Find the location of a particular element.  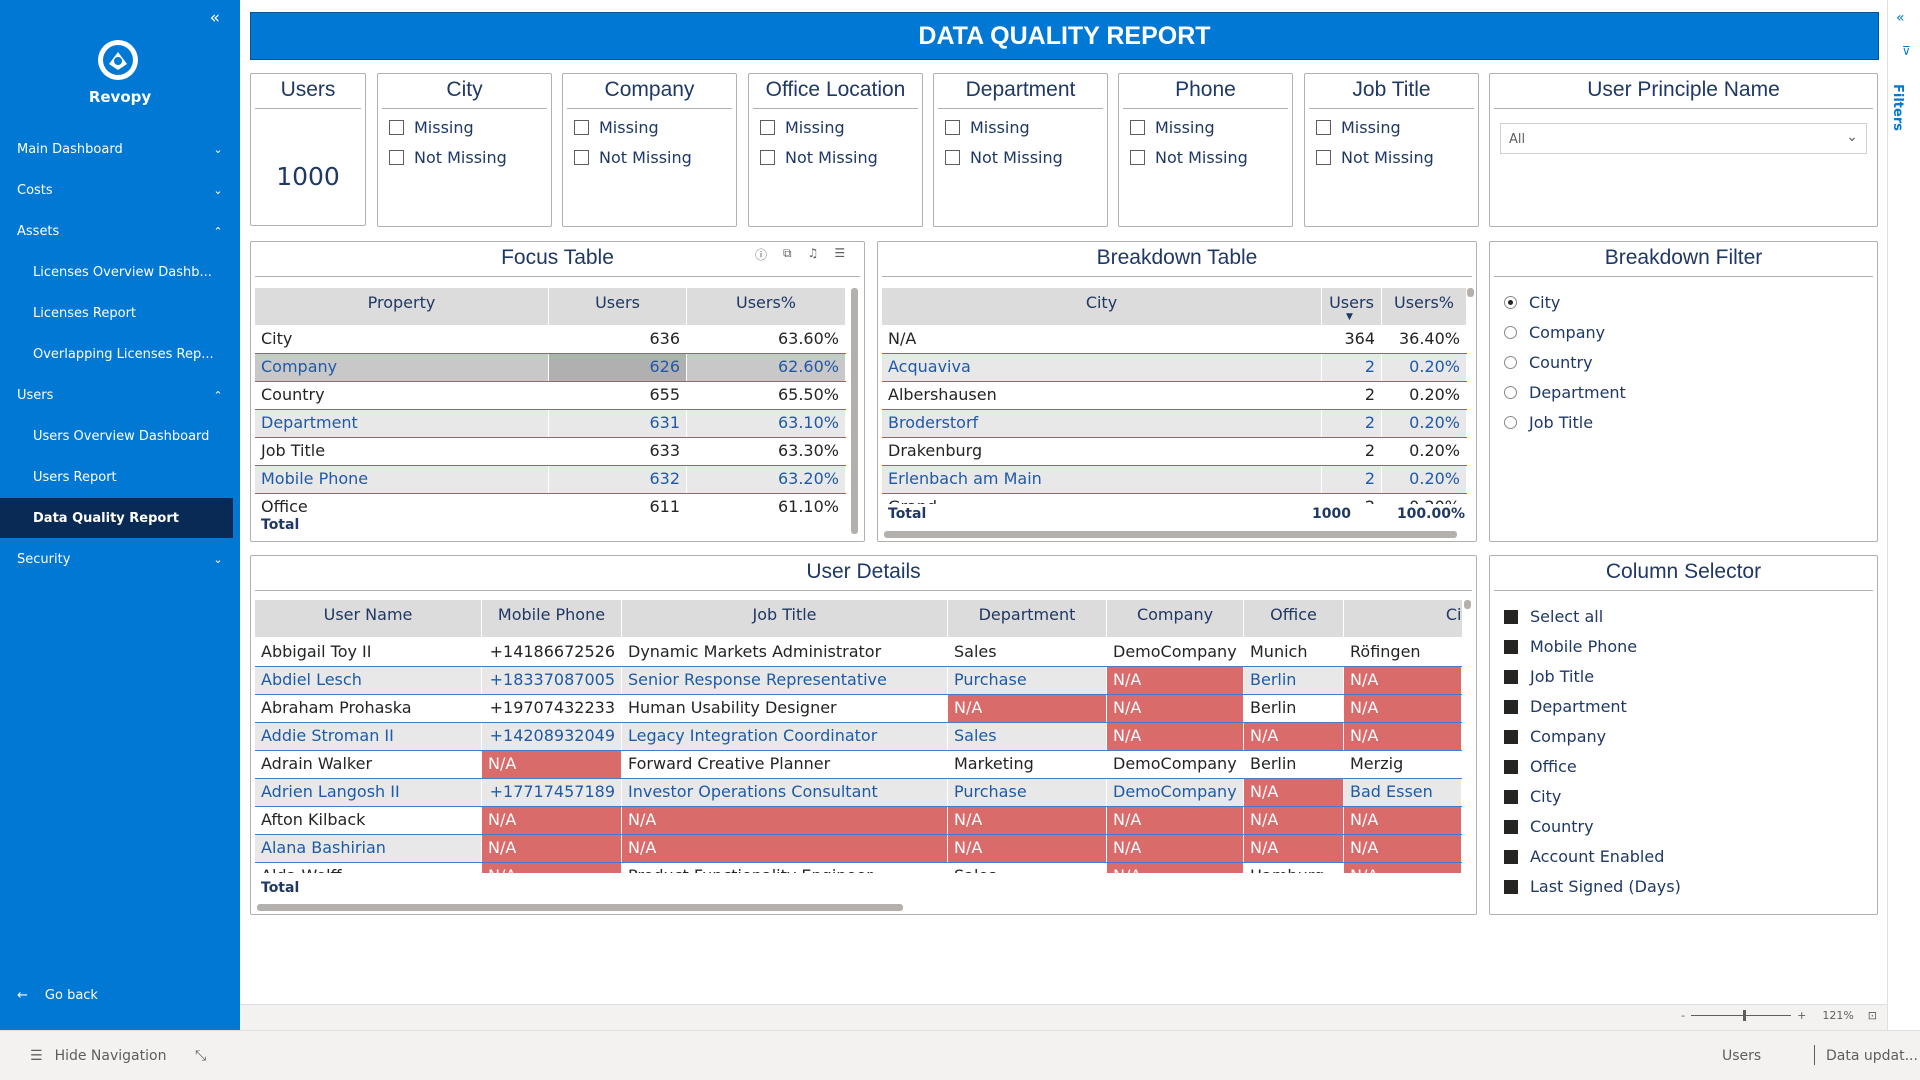

nav-item-costs: Costs ⌄ is located at coordinates (116, 190).